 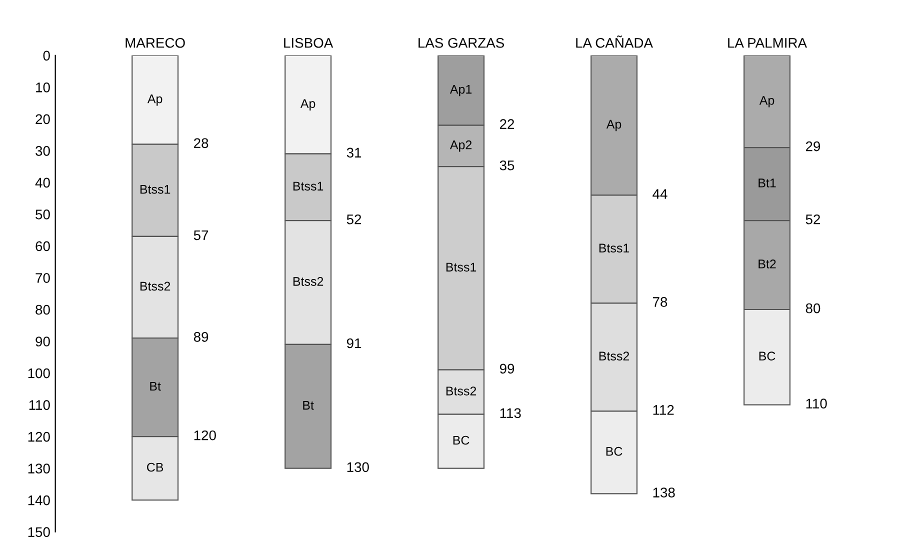 I want to click on x-tick-label: LISBOA, so click(x=309, y=43).